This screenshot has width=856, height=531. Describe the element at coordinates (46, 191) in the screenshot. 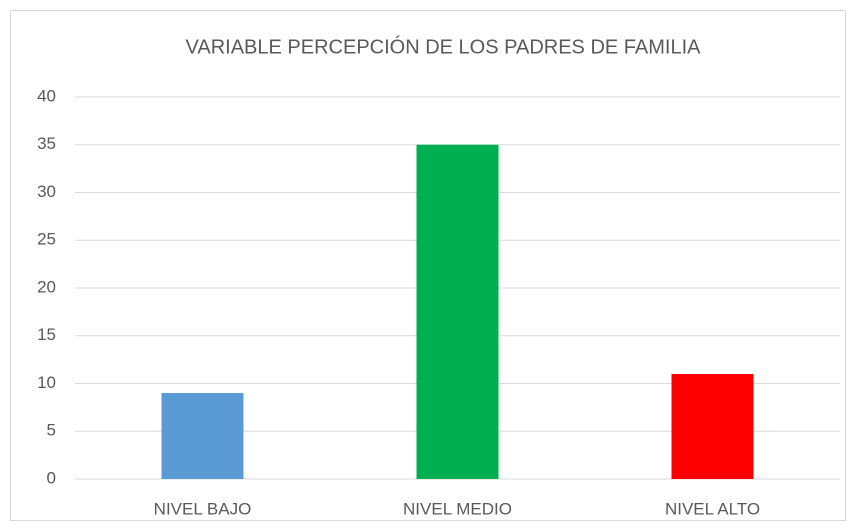

I see `y-tick-label: 30` at that location.